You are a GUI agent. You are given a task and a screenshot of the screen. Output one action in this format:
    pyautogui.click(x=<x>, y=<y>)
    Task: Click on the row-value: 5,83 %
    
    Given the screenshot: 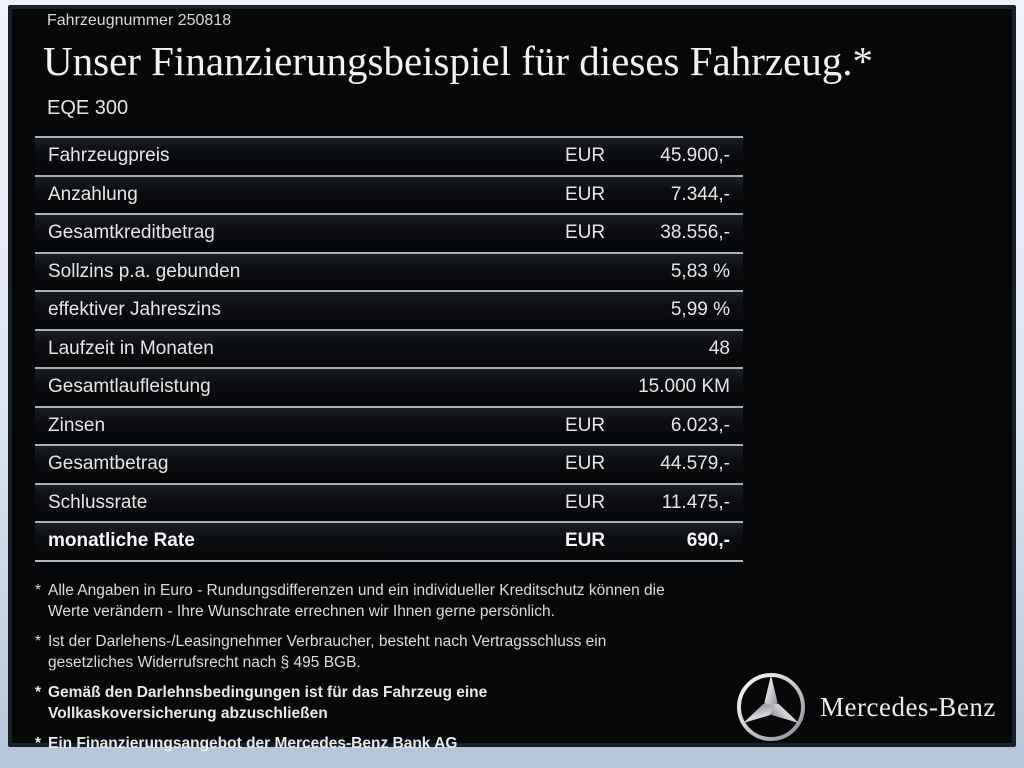 What is the action you would take?
    pyautogui.click(x=700, y=271)
    